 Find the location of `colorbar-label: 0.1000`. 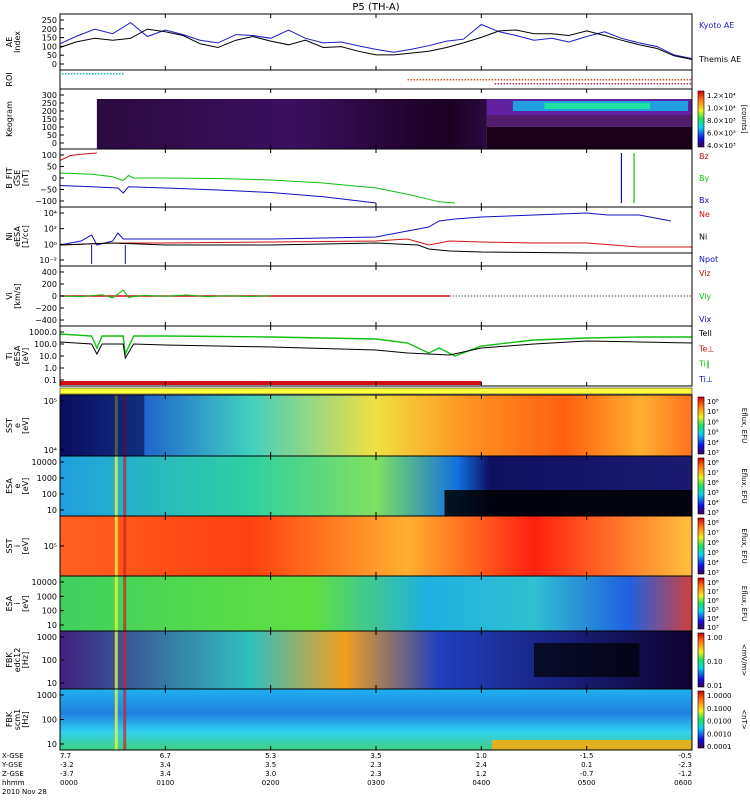

colorbar-label: 0.1000 is located at coordinates (719, 709).